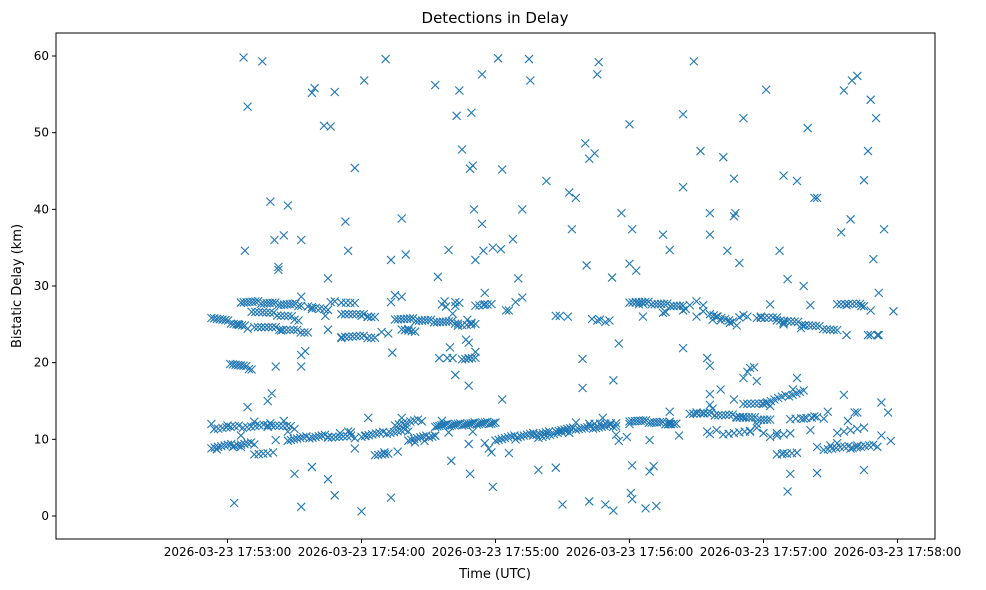  Describe the element at coordinates (227, 552) in the screenshot. I see `x-tick-label: 2026-03-23 17:53:00` at that location.